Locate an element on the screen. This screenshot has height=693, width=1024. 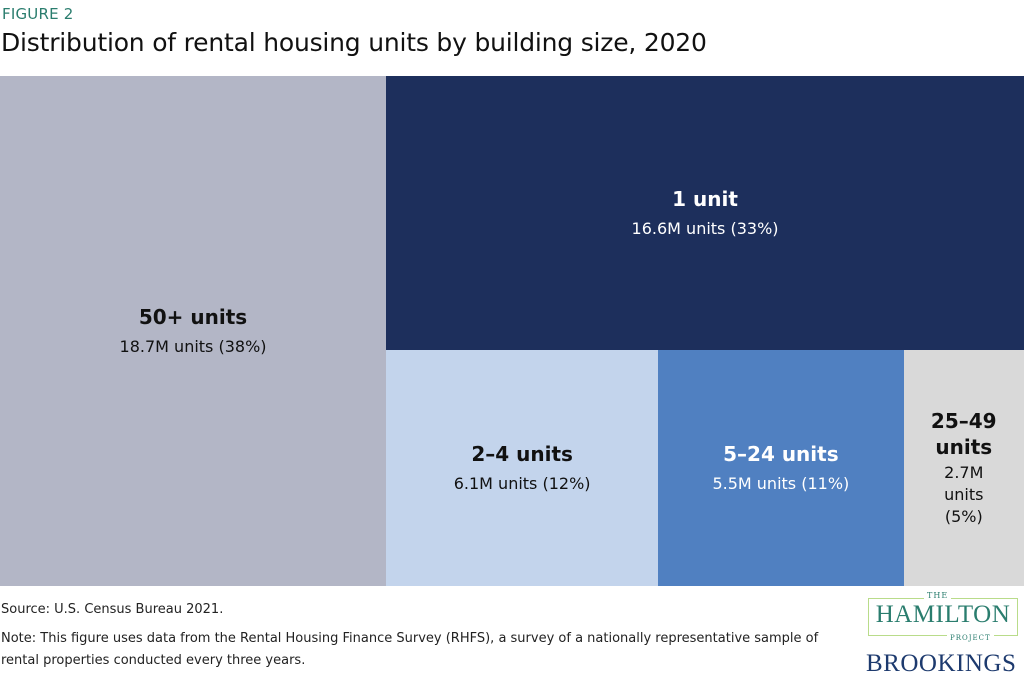
hamilton-project-logo: THE HAMILTON PROJECT is located at coordinates (943, 616).